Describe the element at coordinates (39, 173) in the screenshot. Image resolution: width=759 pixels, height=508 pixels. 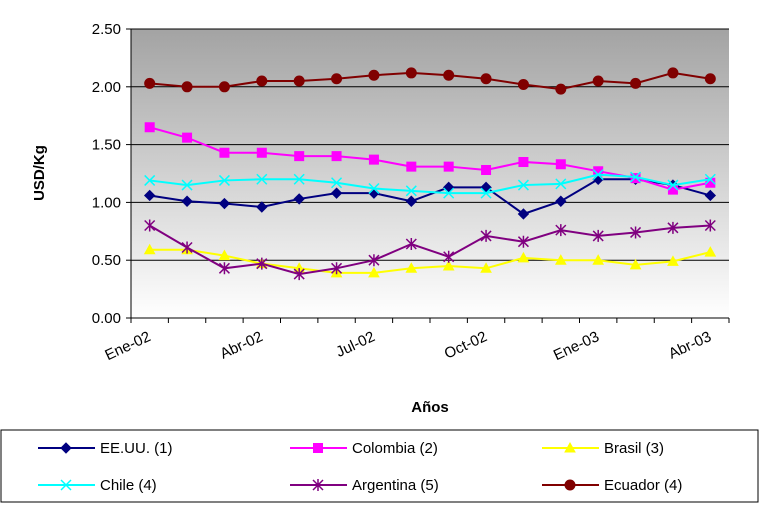
I see `y-axis-label: USD/Kg` at that location.